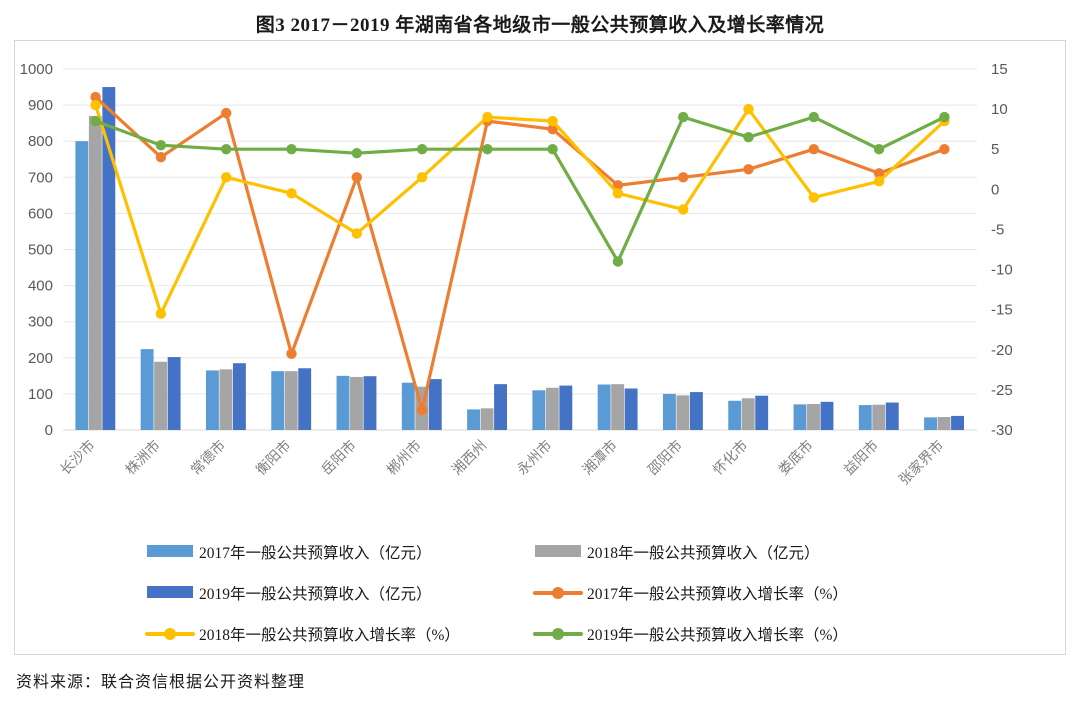 Image resolution: width=1080 pixels, height=710 pixels. Describe the element at coordinates (997, 229) in the screenshot. I see `right-axis-tick-label: -5` at that location.